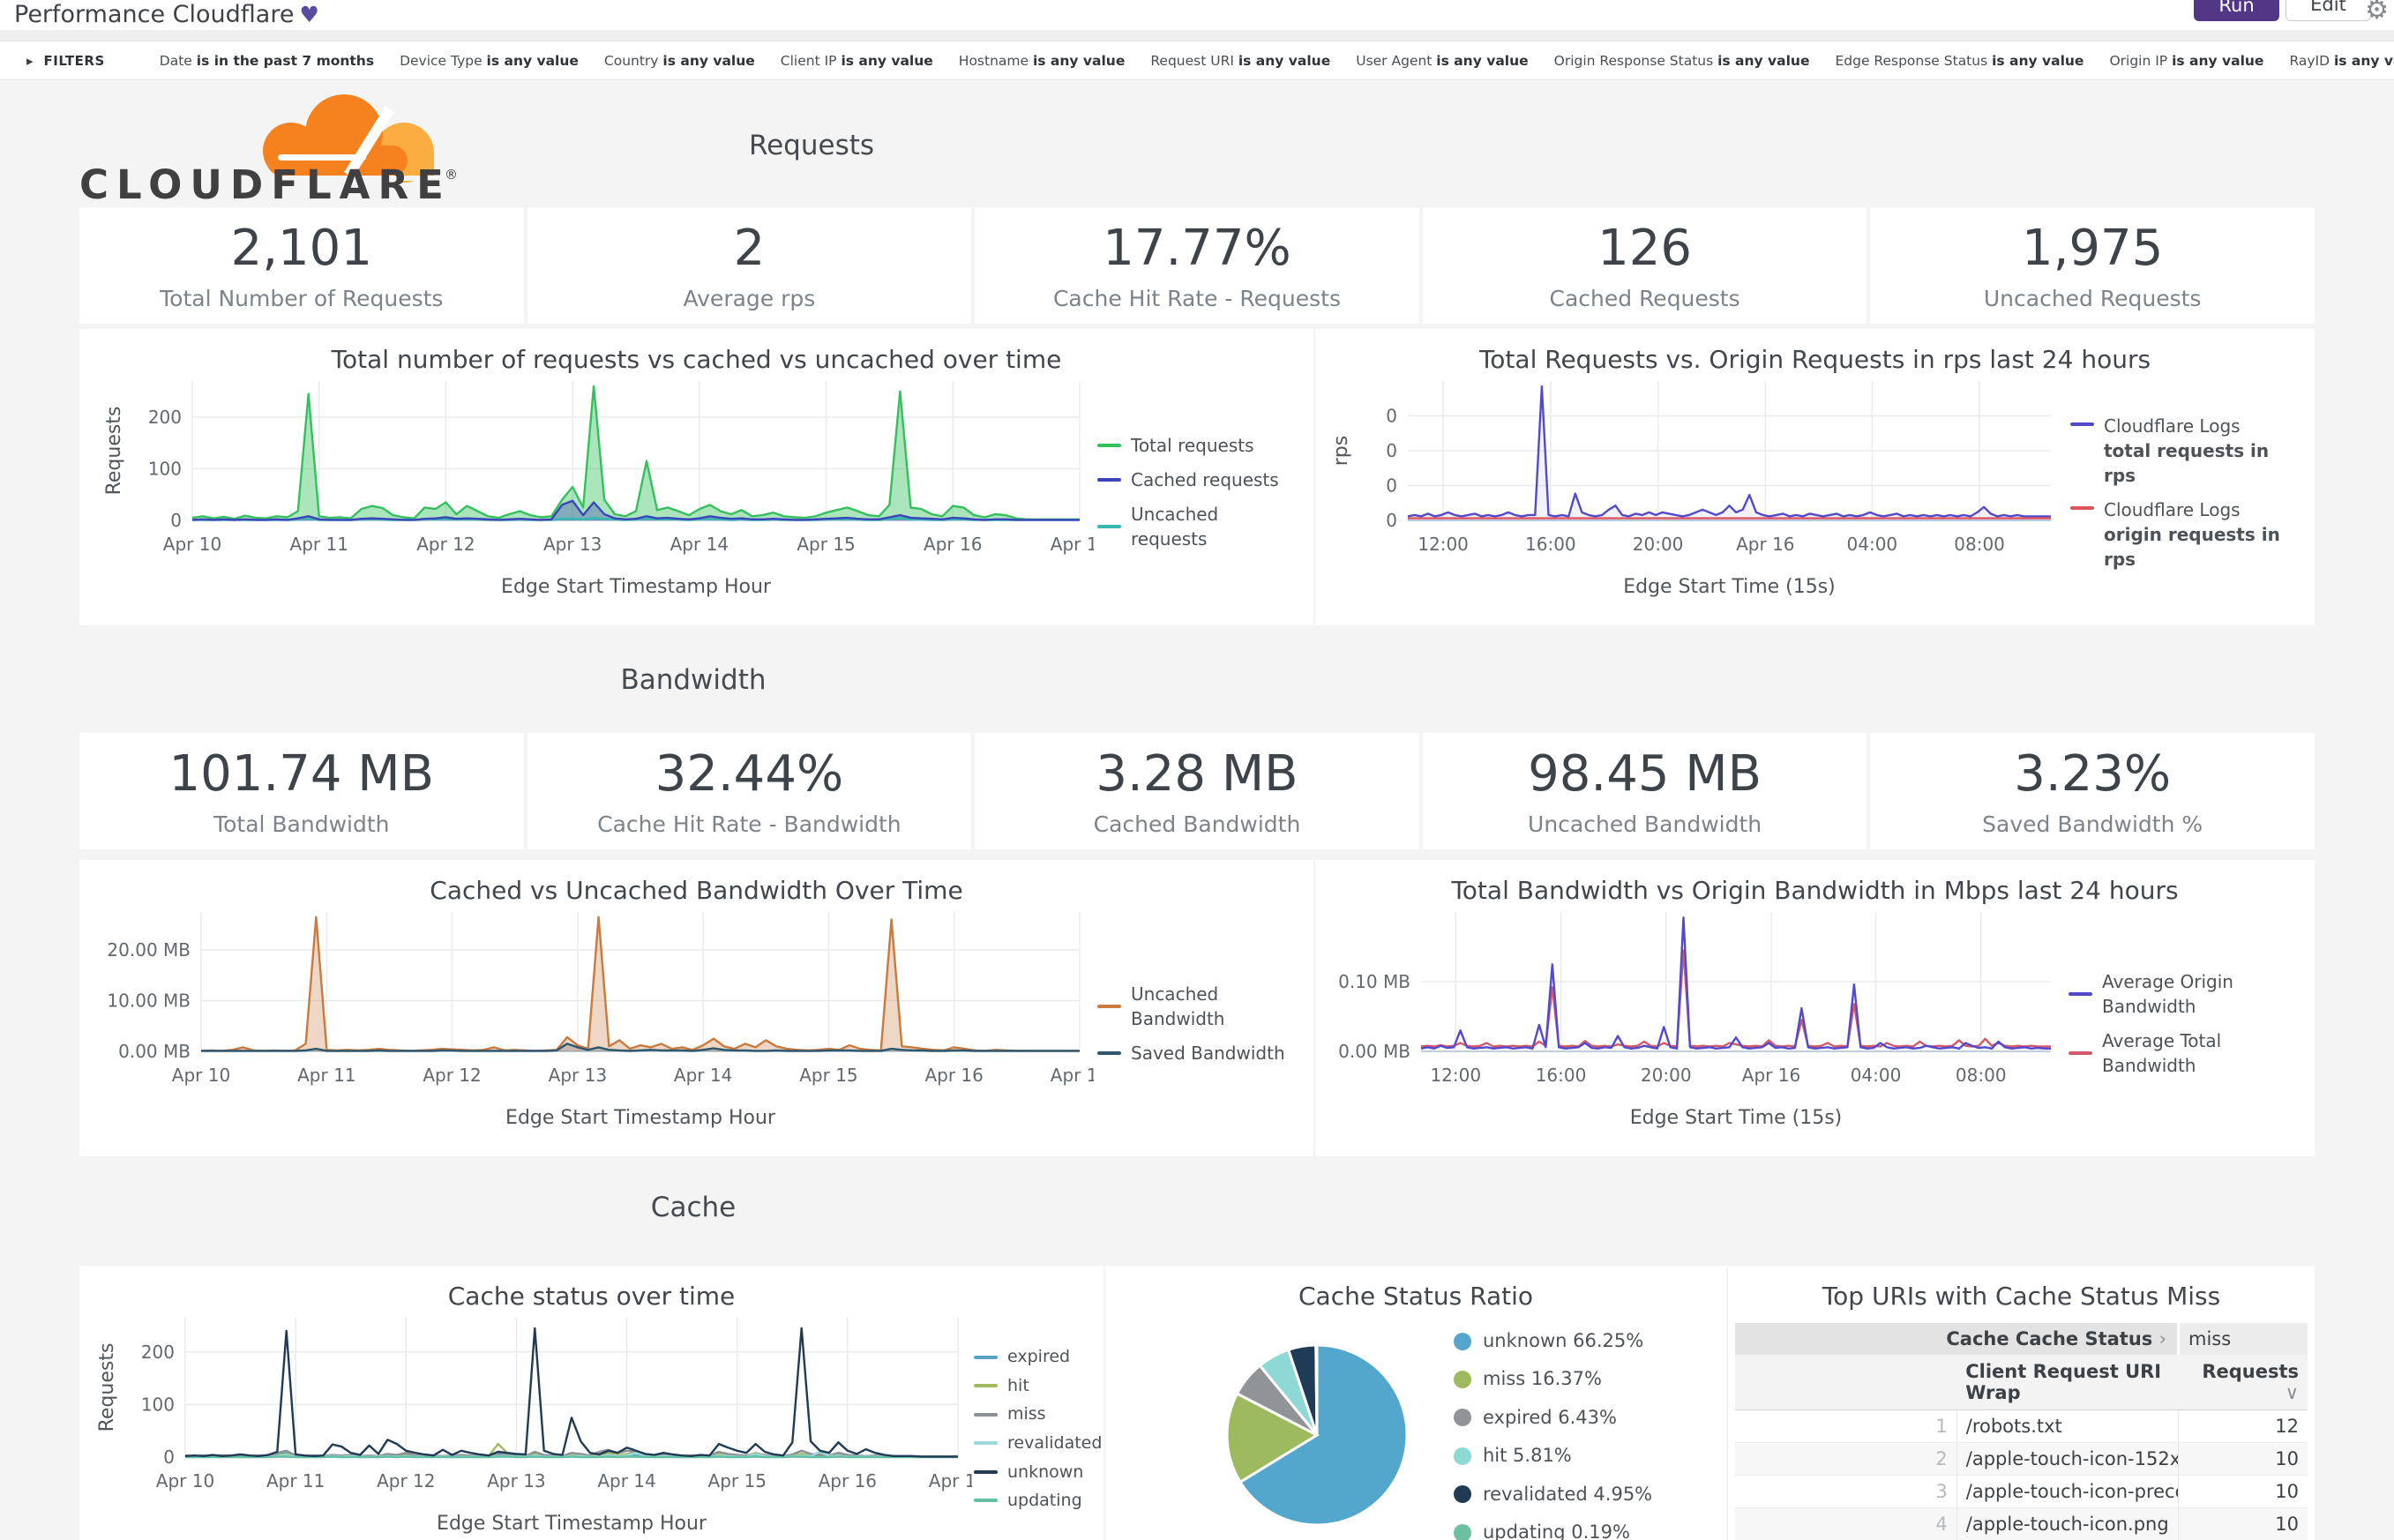  What do you see at coordinates (2067, 1382) in the screenshot?
I see `column-header-uri: Client Request URI Wrap` at bounding box center [2067, 1382].